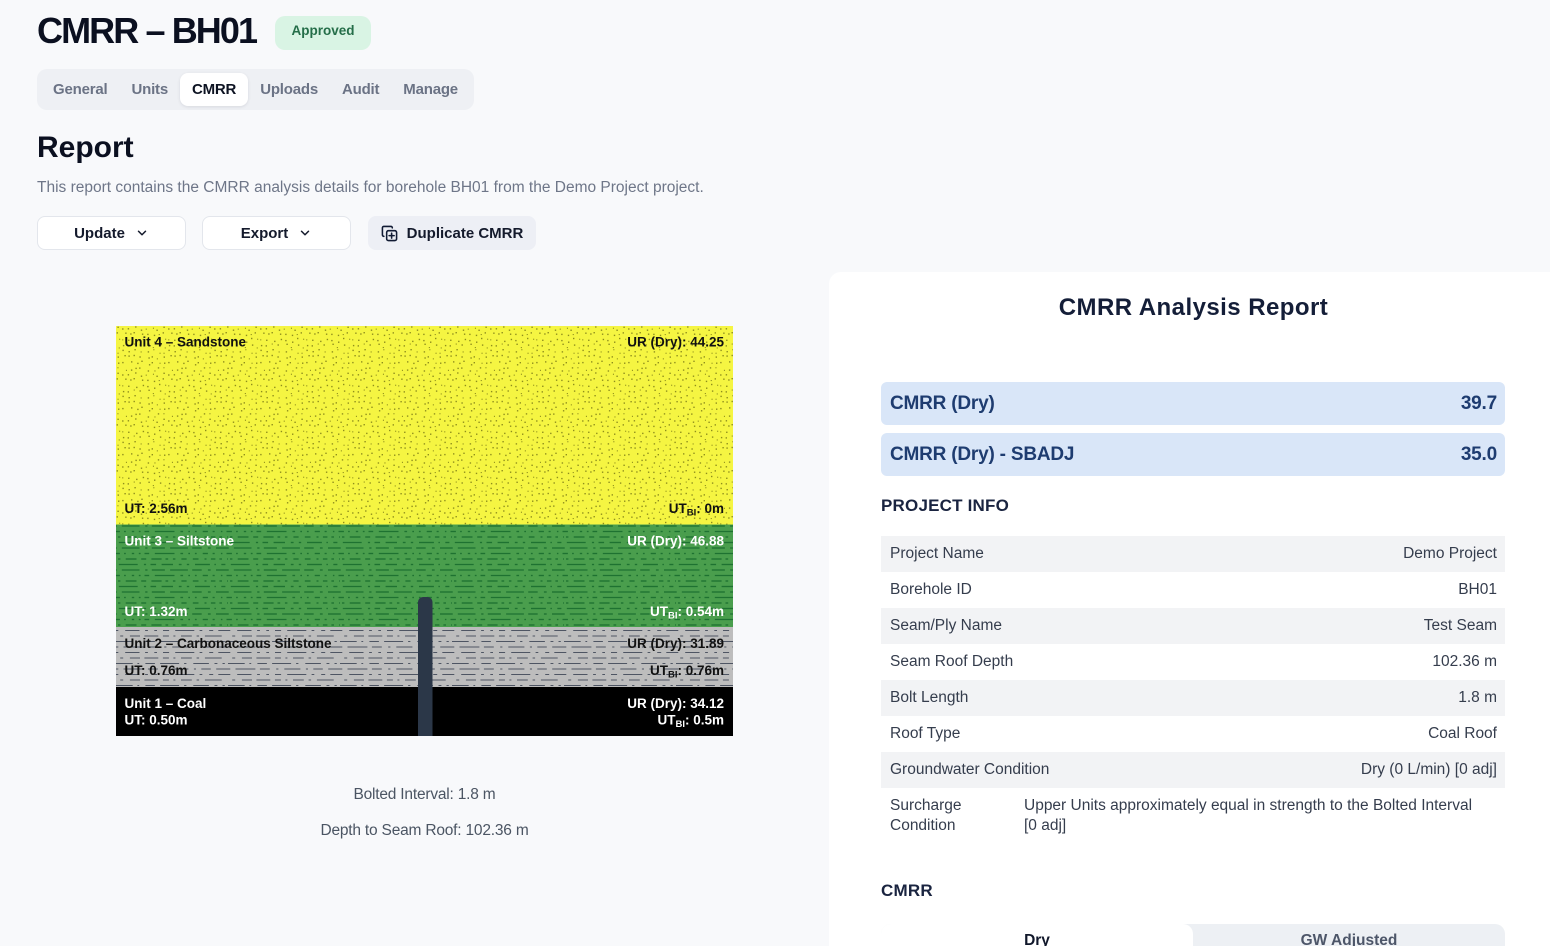 The width and height of the screenshot is (1550, 946). Describe the element at coordinates (687, 613) in the screenshot. I see `svg-text: UTBI: 0.54m` at that location.